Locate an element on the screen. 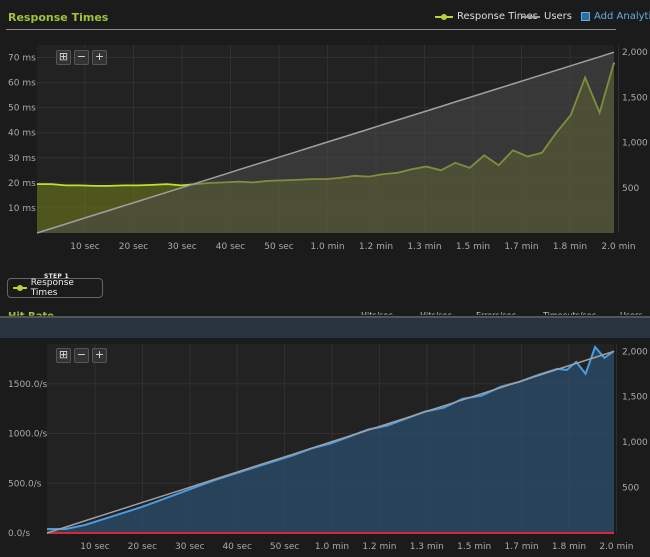 The width and height of the screenshot is (650, 557). y-left-tick-label: 30 ms is located at coordinates (22, 159).